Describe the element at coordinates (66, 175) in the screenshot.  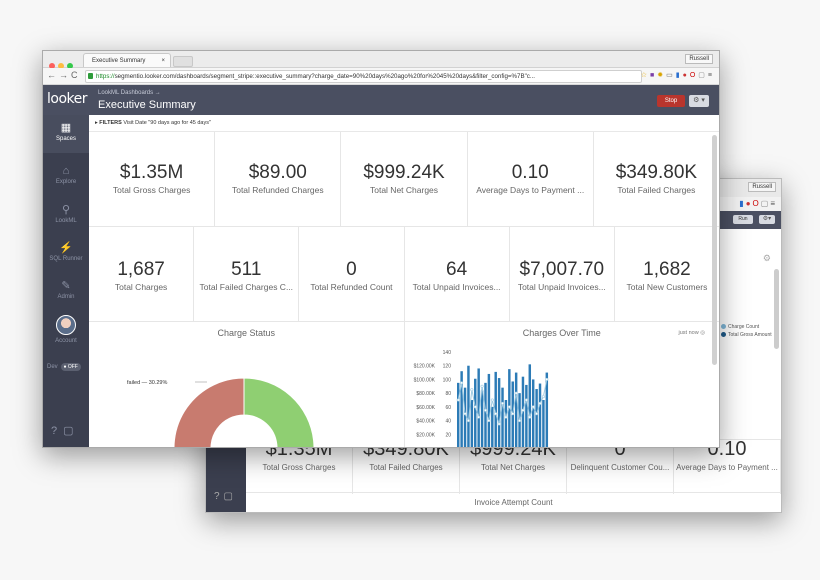
I see `sidebar-item-explore: ⌂ Explore` at that location.